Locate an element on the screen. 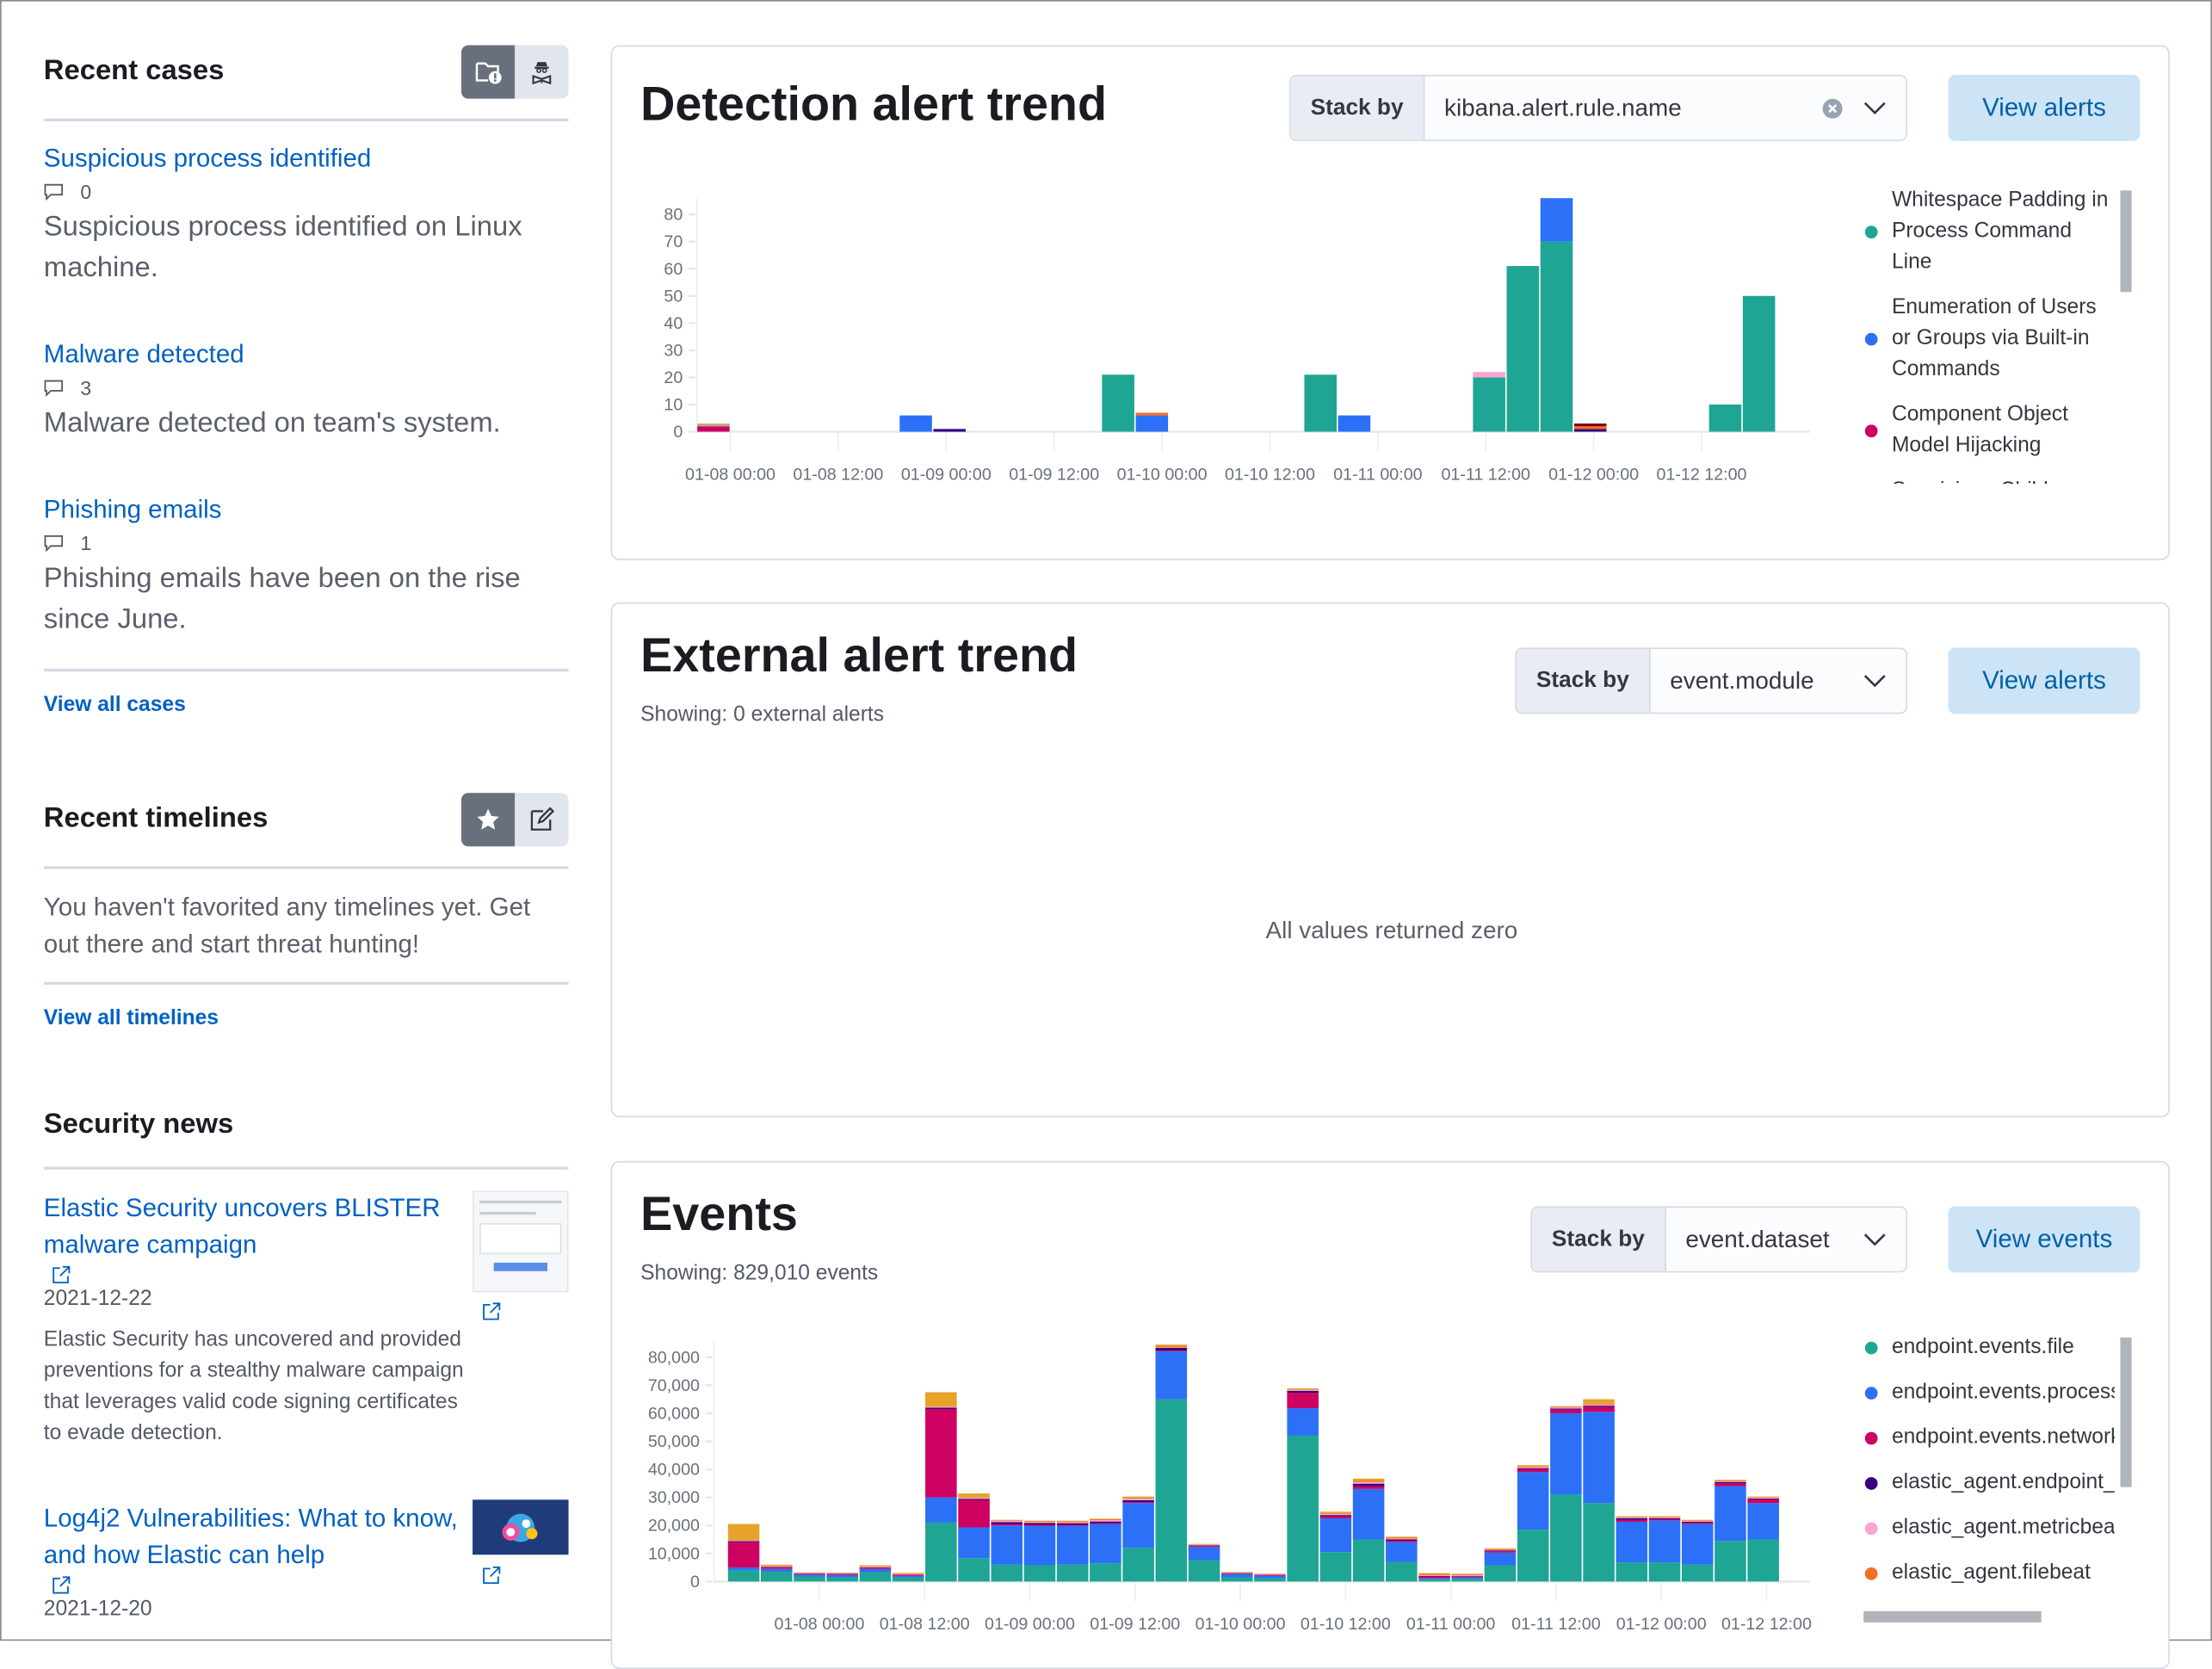 The height and width of the screenshot is (1669, 2212). legend-item: Suspicious Child is located at coordinates (1990, 479).